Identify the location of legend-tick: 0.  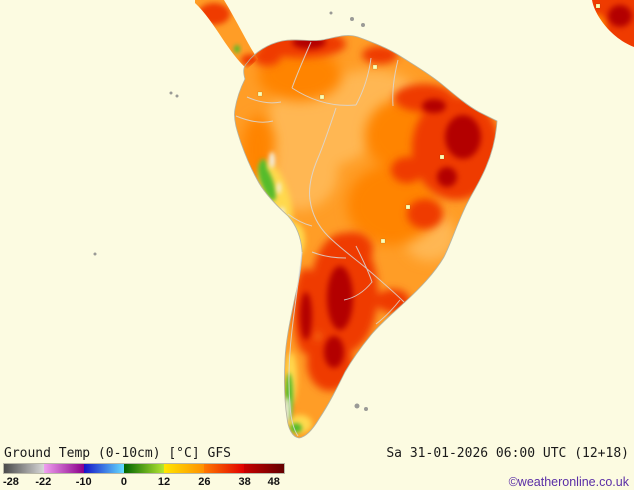
(124, 482).